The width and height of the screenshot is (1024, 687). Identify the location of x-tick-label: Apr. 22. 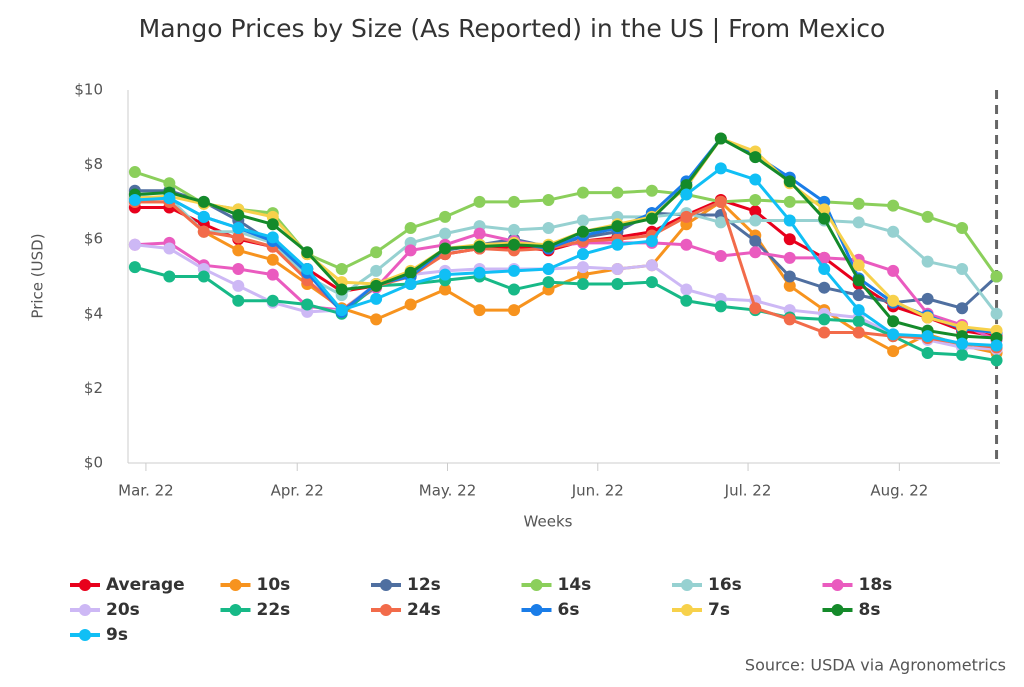
(297, 491).